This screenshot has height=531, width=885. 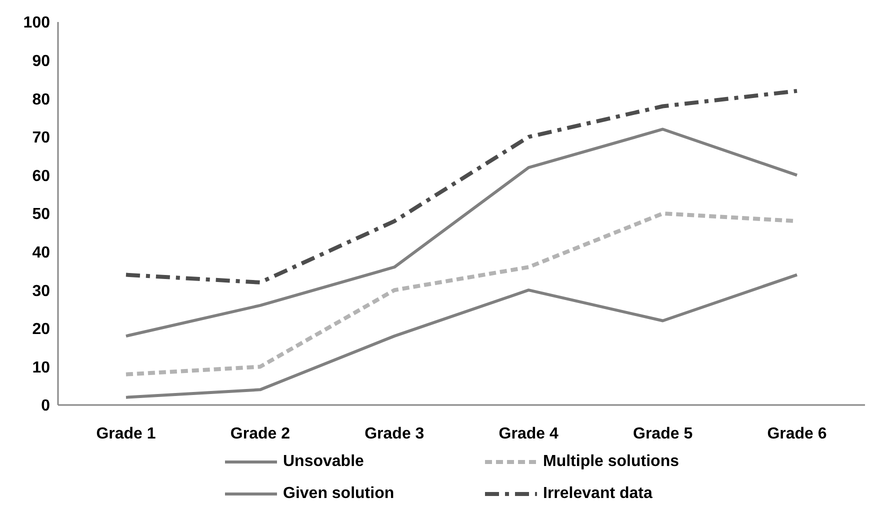 What do you see at coordinates (45, 406) in the screenshot?
I see `y-tick-label: 0` at bounding box center [45, 406].